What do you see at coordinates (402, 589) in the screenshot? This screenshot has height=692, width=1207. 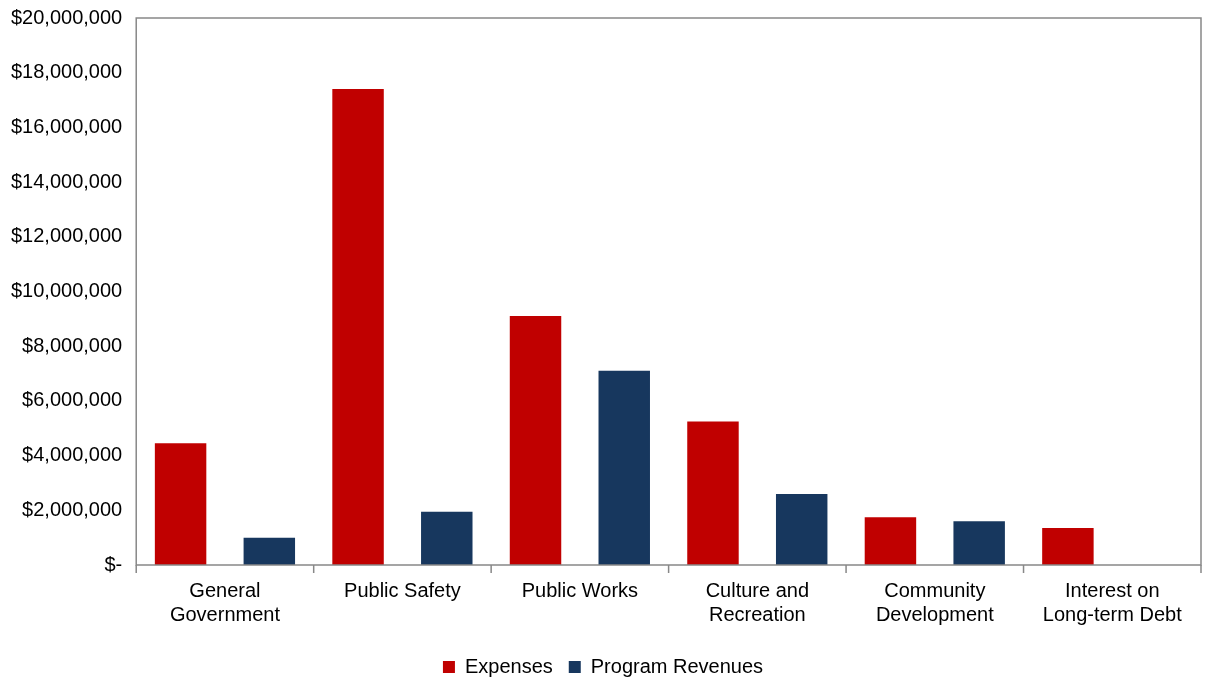 I see `x-tick-label: Public Safety` at bounding box center [402, 589].